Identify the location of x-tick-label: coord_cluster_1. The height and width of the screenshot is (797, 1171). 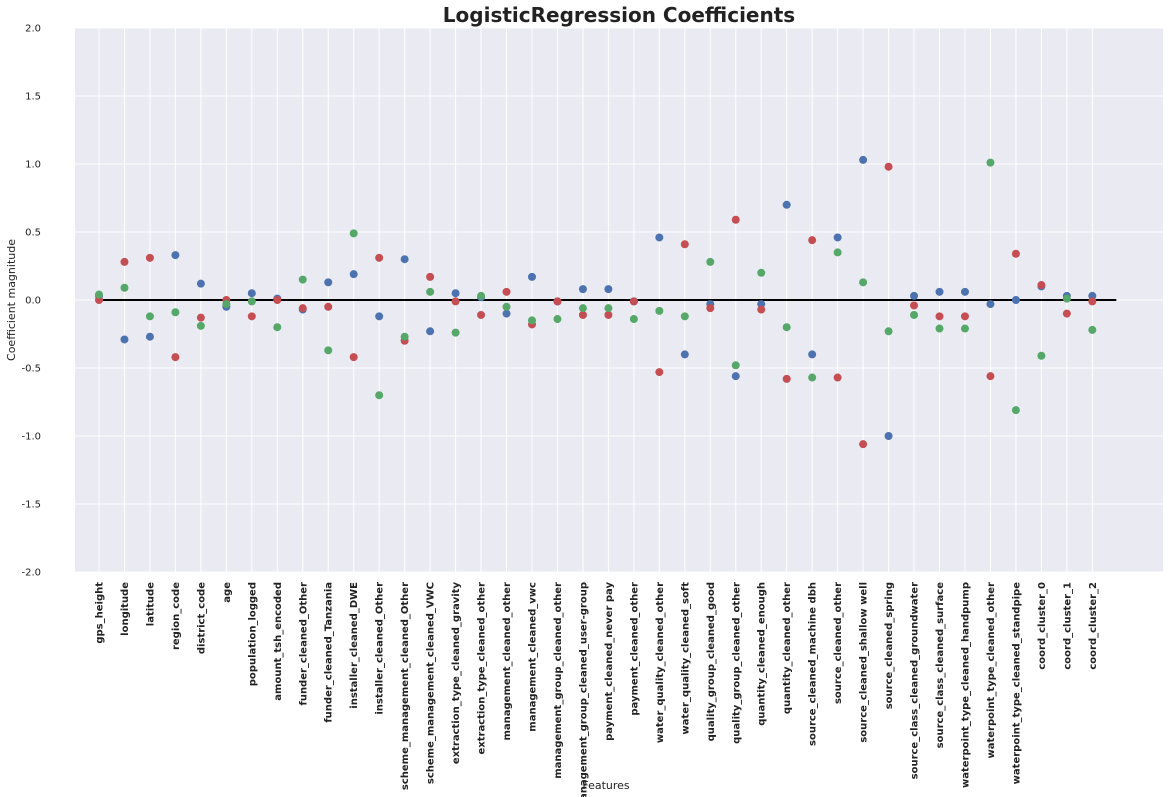
(1067, 626).